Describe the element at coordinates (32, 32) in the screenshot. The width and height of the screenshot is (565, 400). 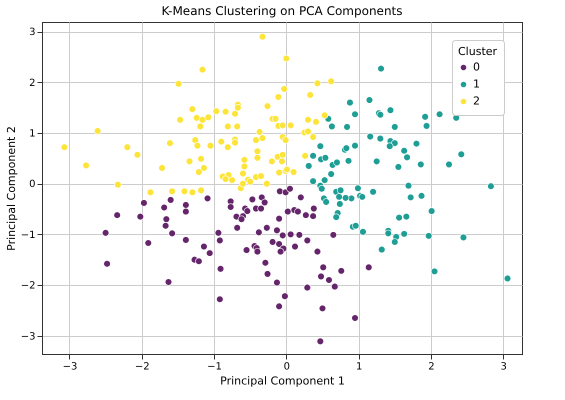
I see `y-tick-label: 3` at that location.